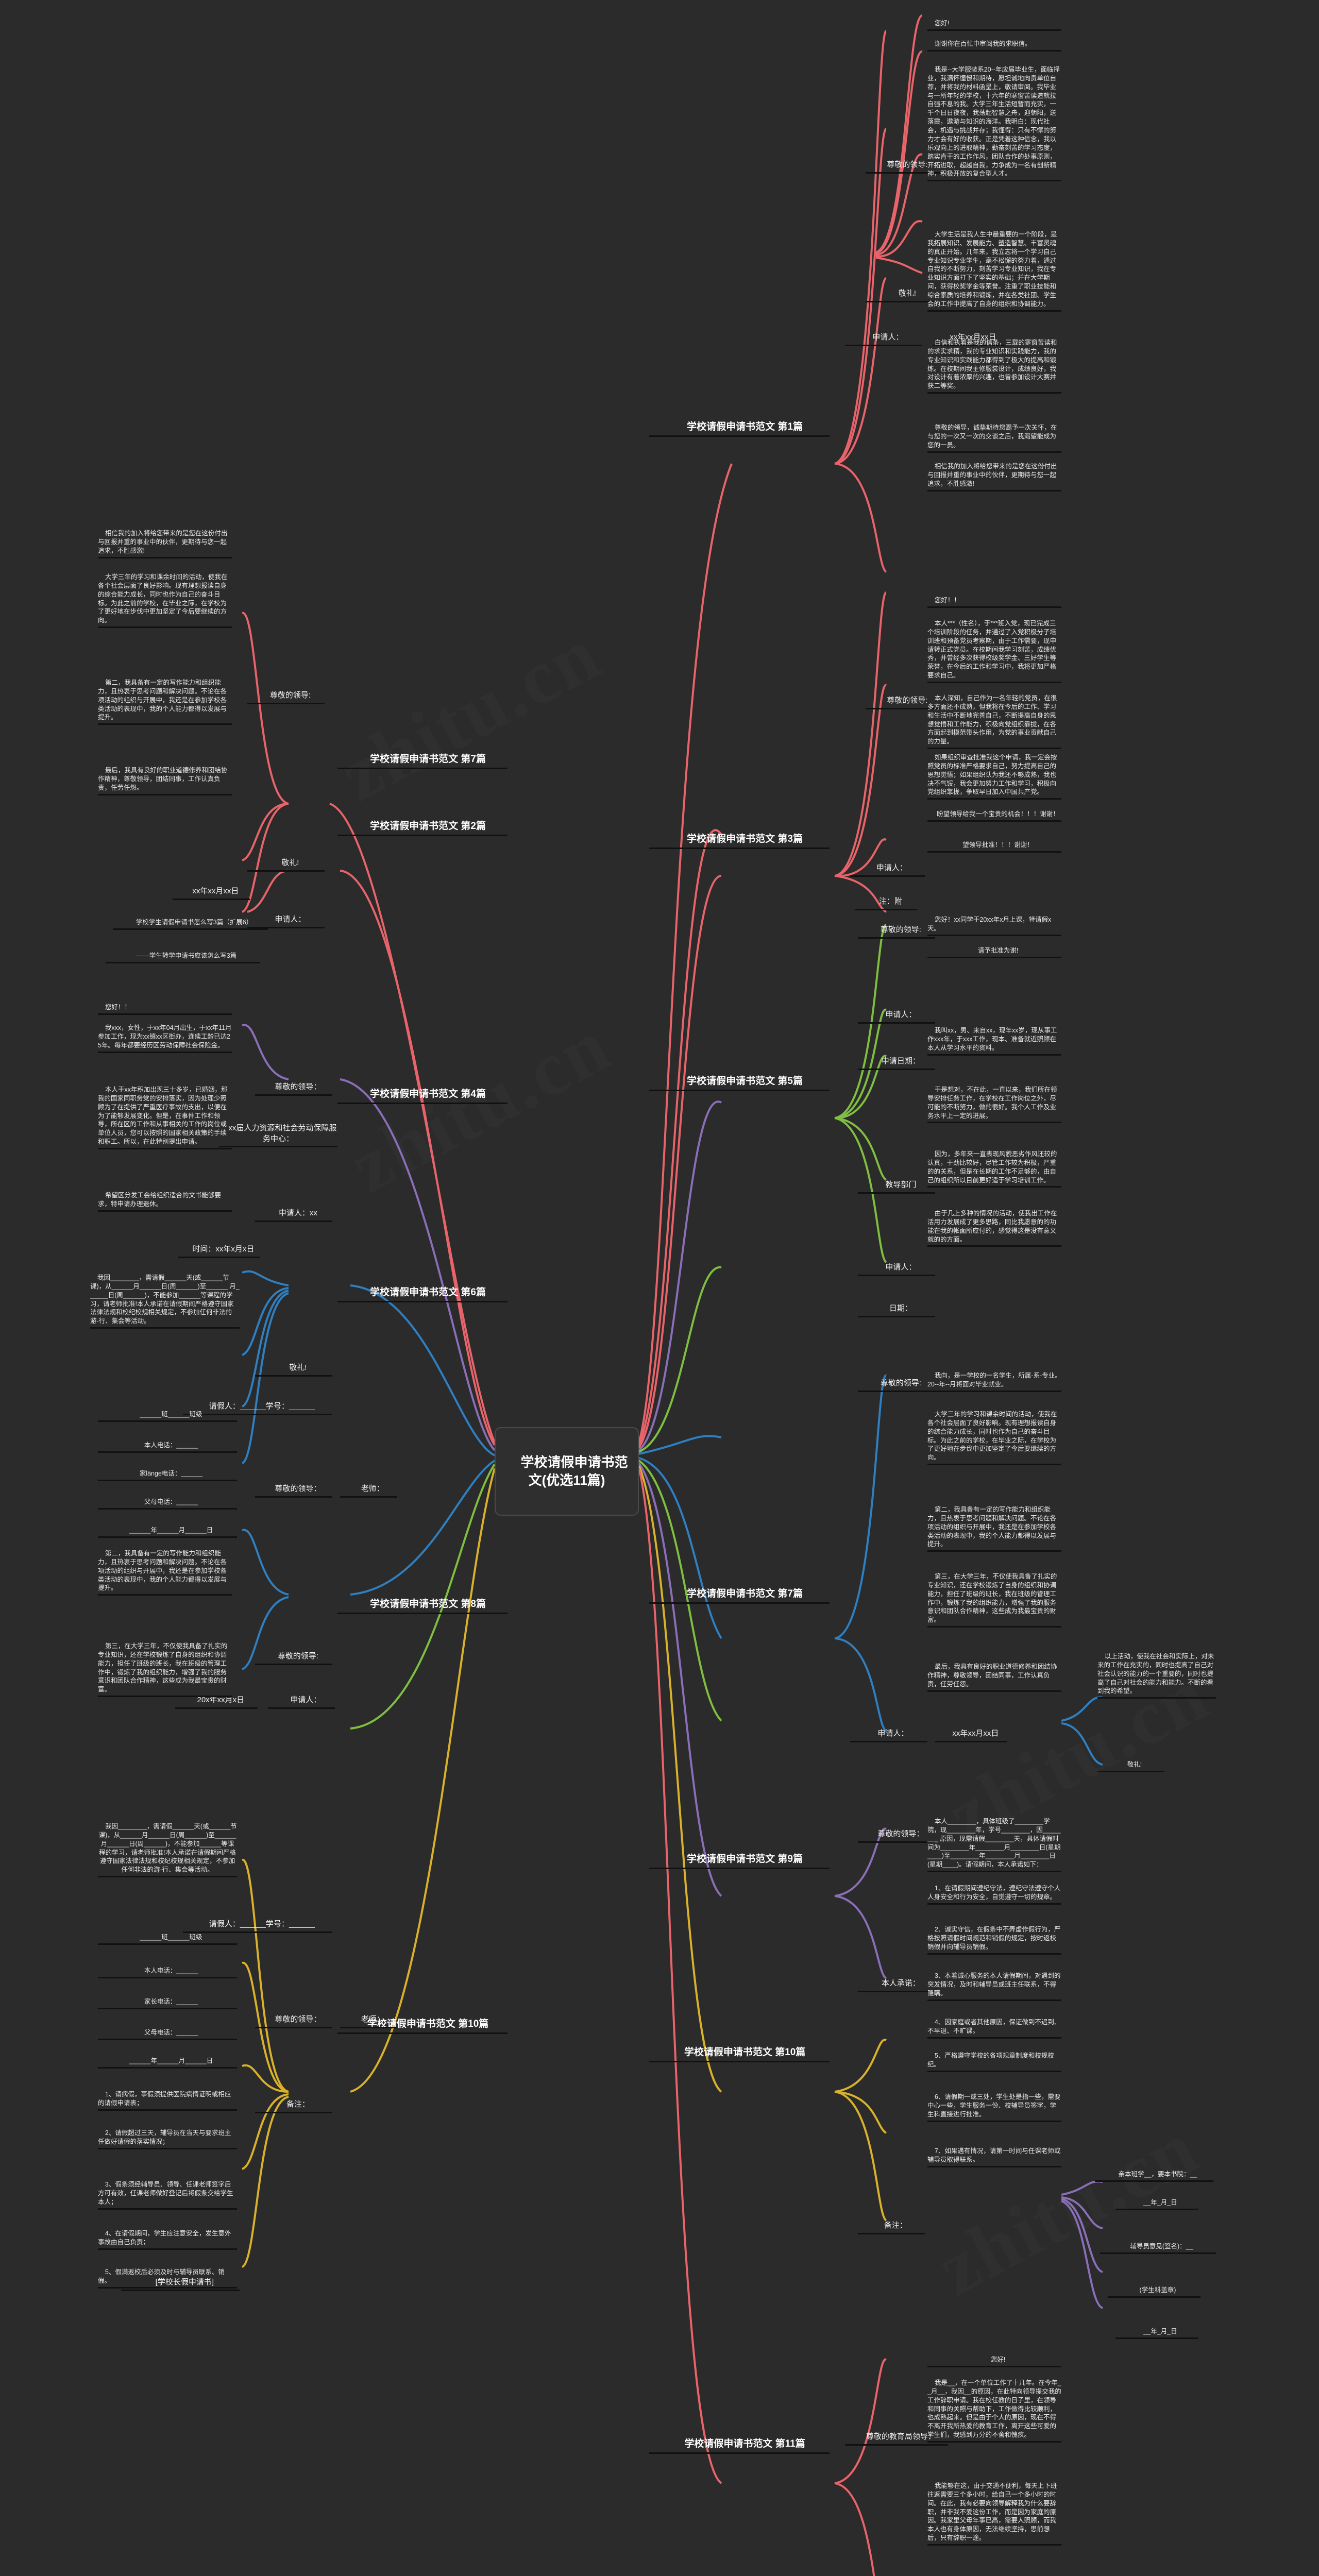  What do you see at coordinates (887, 865) in the screenshot?
I see `sub-b3-applicant: 申请人：` at bounding box center [887, 865].